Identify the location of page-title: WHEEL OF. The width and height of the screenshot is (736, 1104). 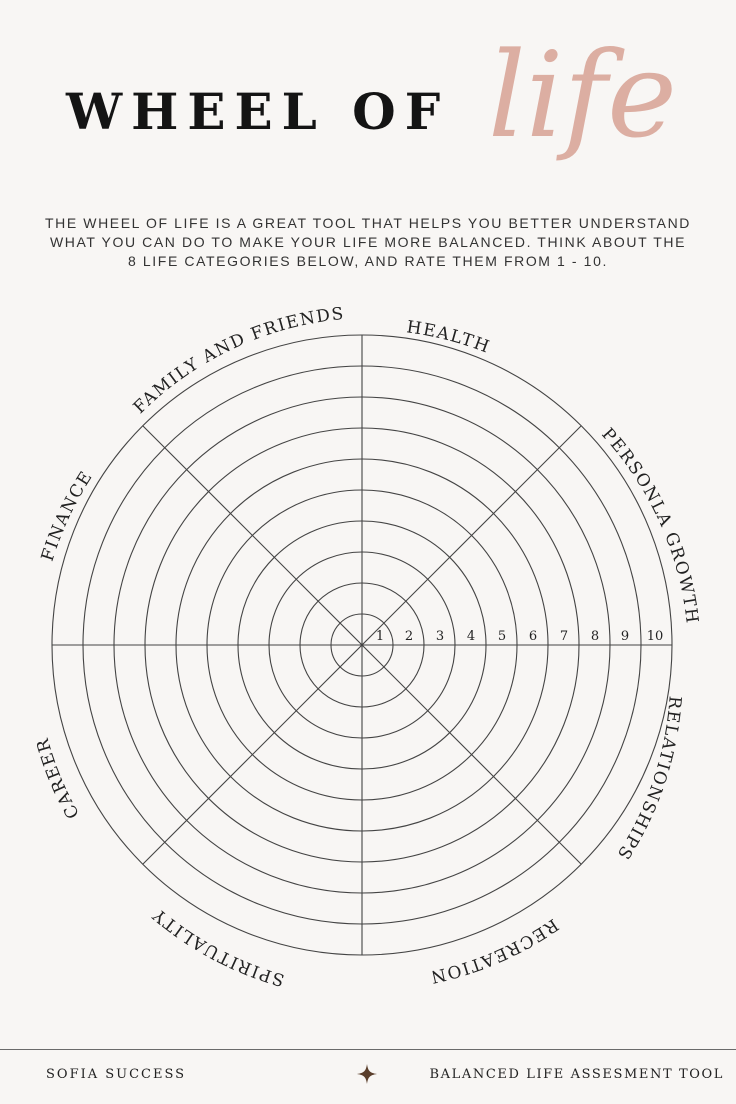
(258, 111).